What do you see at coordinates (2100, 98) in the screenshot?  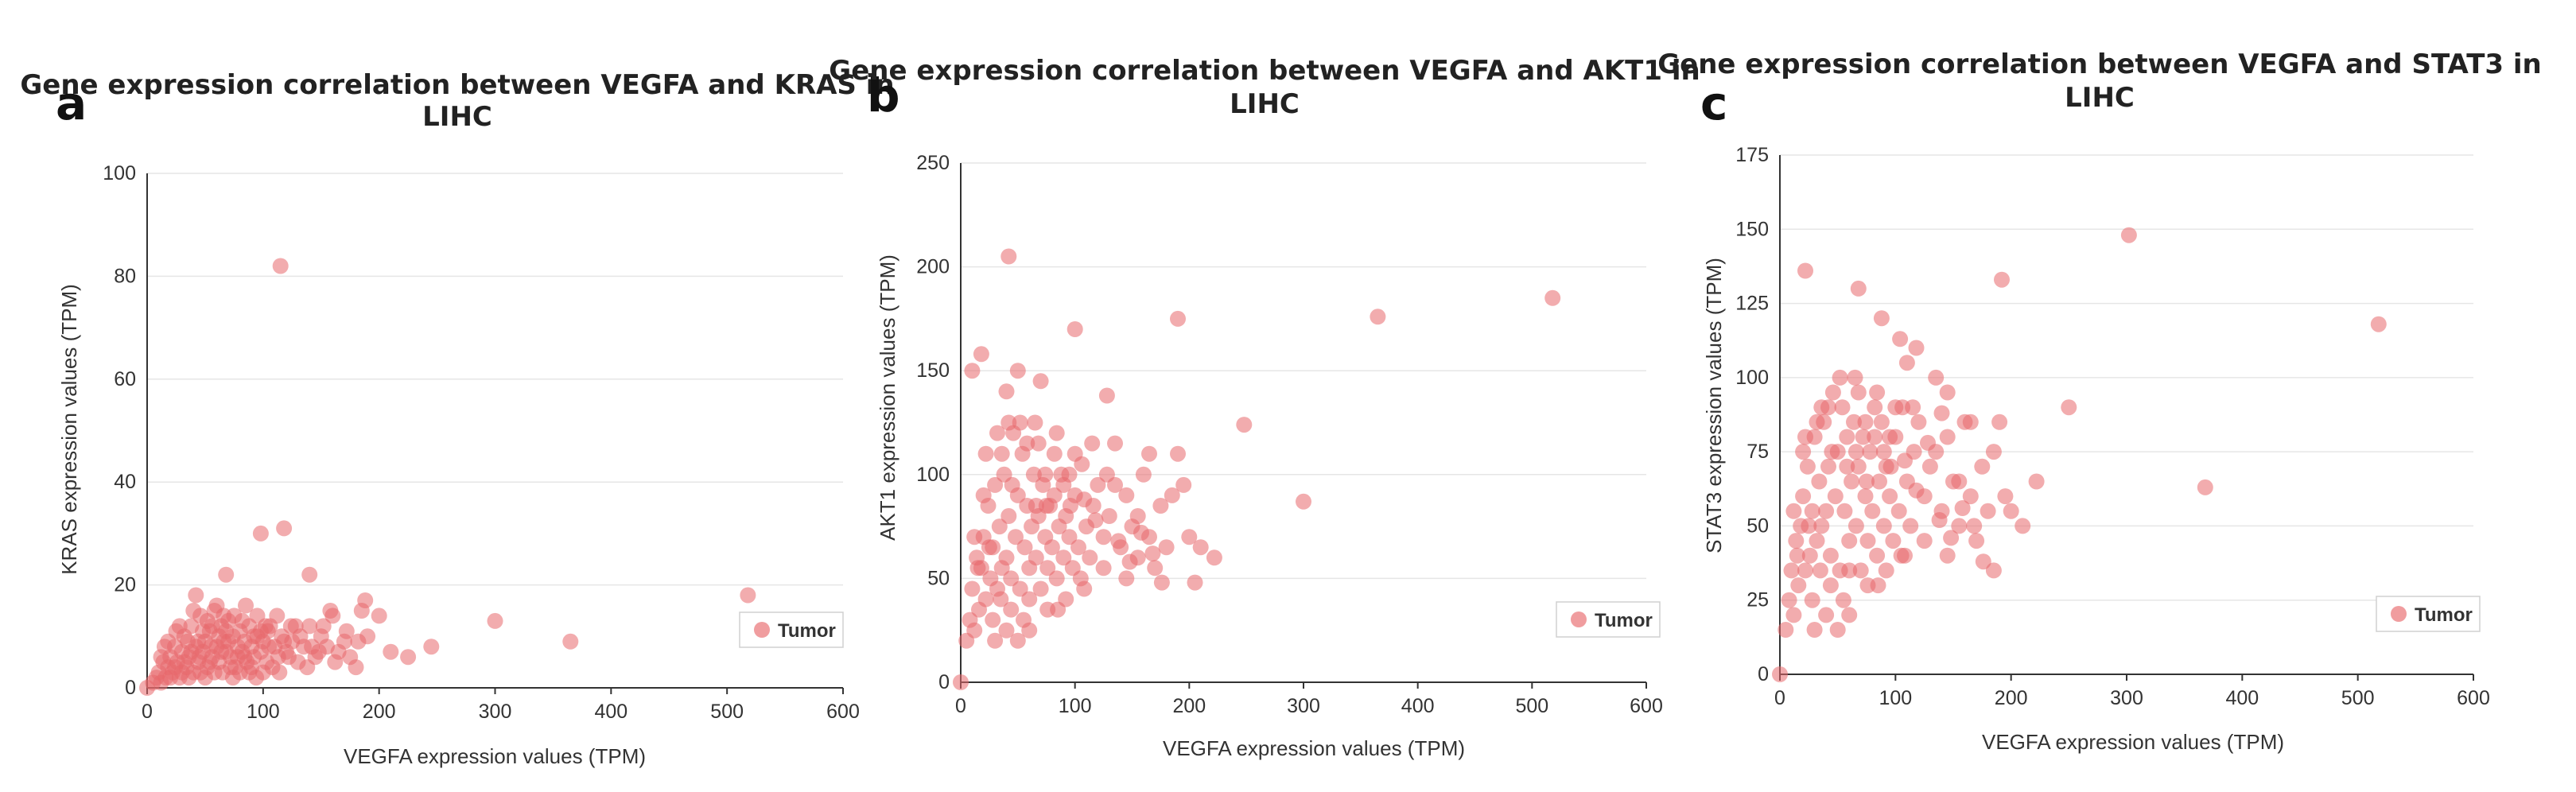 I see `panel-c-title-line2: LIHC` at bounding box center [2100, 98].